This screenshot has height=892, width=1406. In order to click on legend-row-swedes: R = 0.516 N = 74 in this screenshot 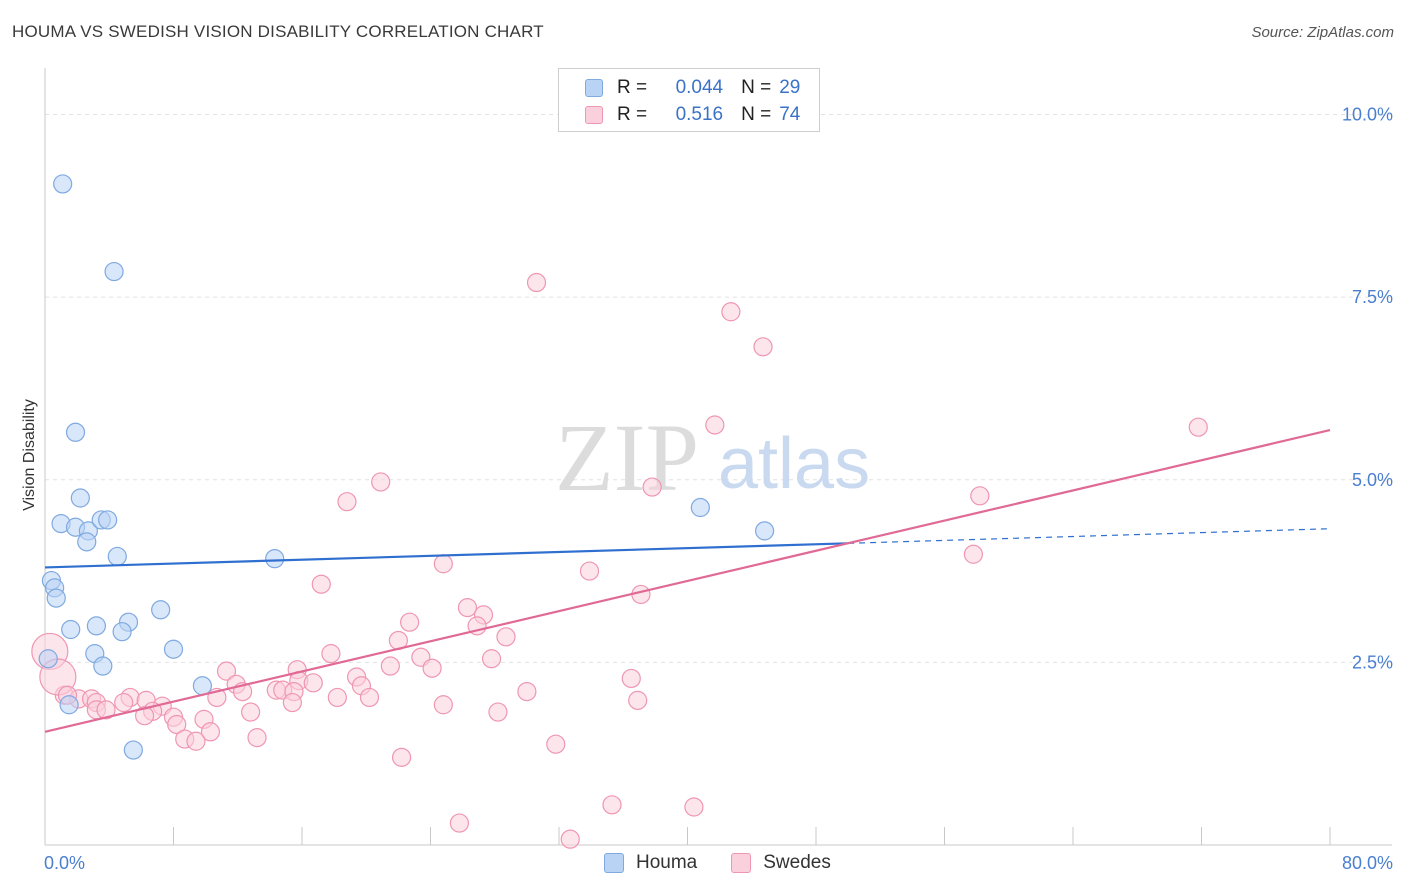, I will do `click(692, 115)`.